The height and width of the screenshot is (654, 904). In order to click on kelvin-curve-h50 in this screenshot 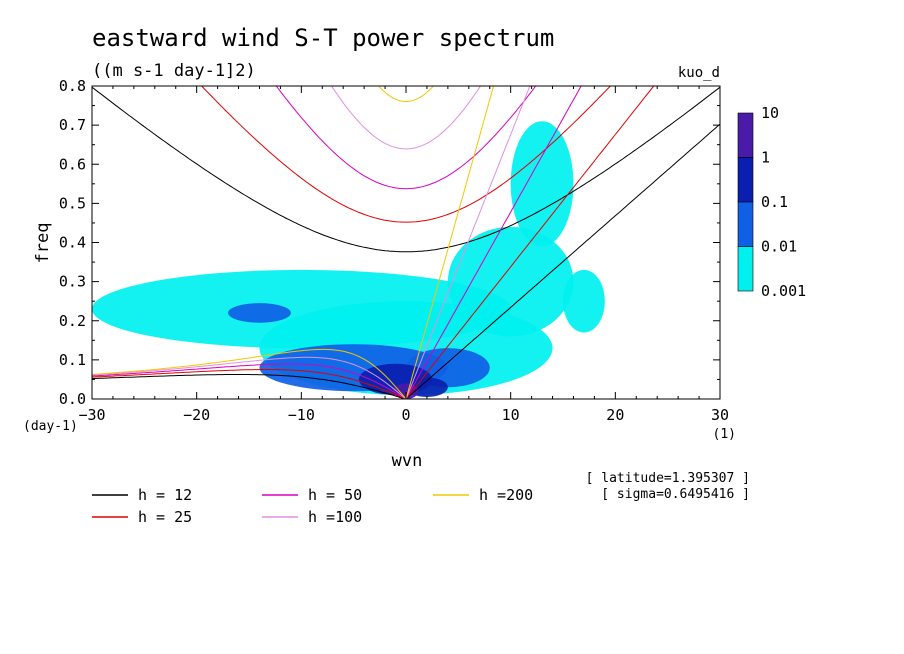, I will do `click(493, 242)`.